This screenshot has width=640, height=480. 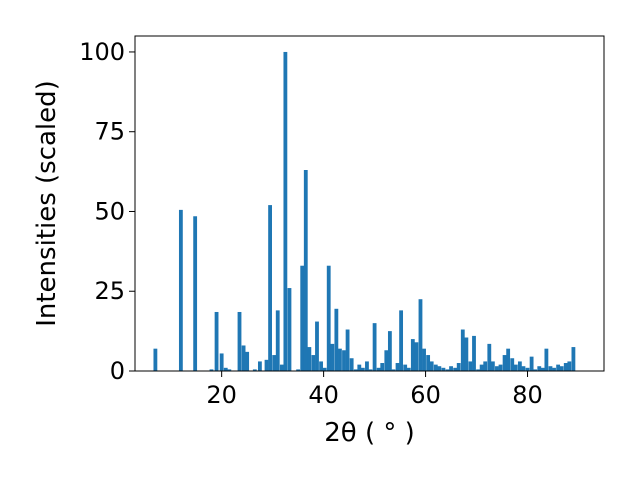 What do you see at coordinates (102, 52) in the screenshot?
I see `y-tick-label: 100` at bounding box center [102, 52].